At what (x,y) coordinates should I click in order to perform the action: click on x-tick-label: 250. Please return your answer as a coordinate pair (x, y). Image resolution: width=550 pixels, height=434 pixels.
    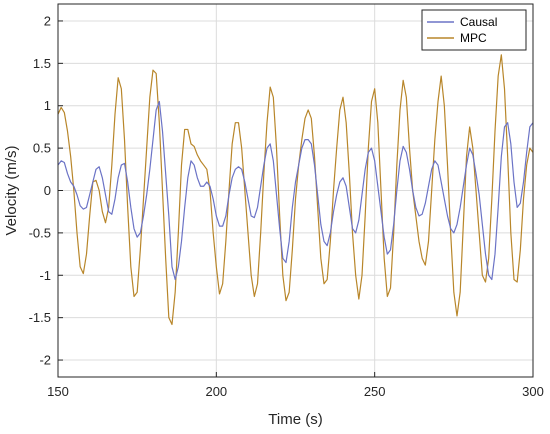
    Looking at the image, I should click on (375, 391).